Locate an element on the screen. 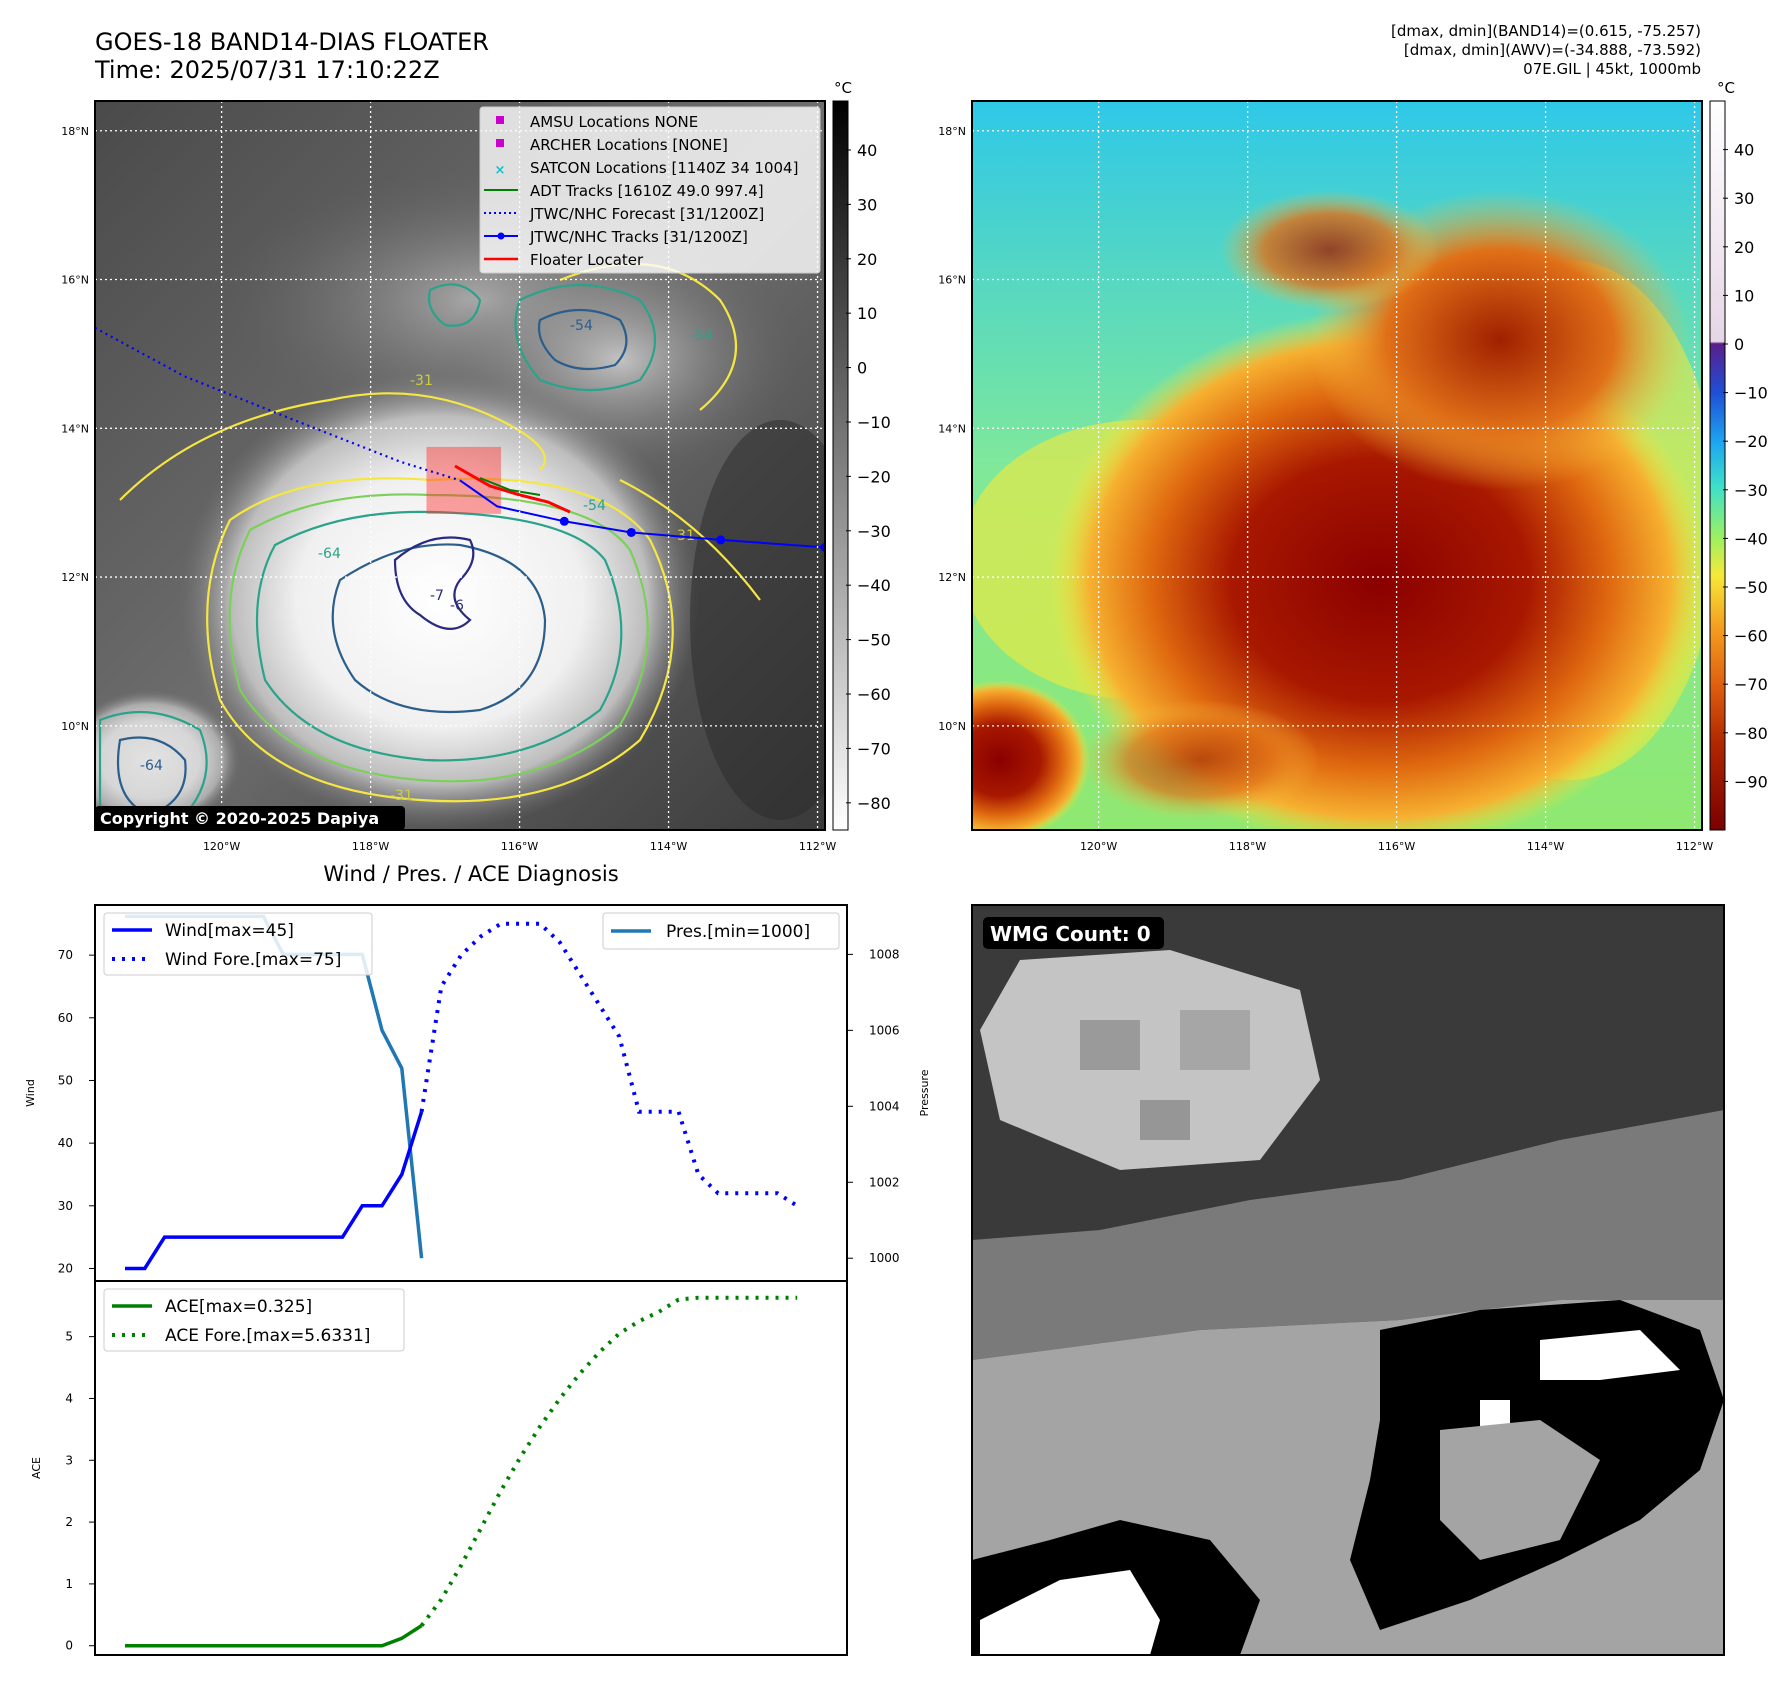  ir-cbar-tick: 40 is located at coordinates (867, 150).